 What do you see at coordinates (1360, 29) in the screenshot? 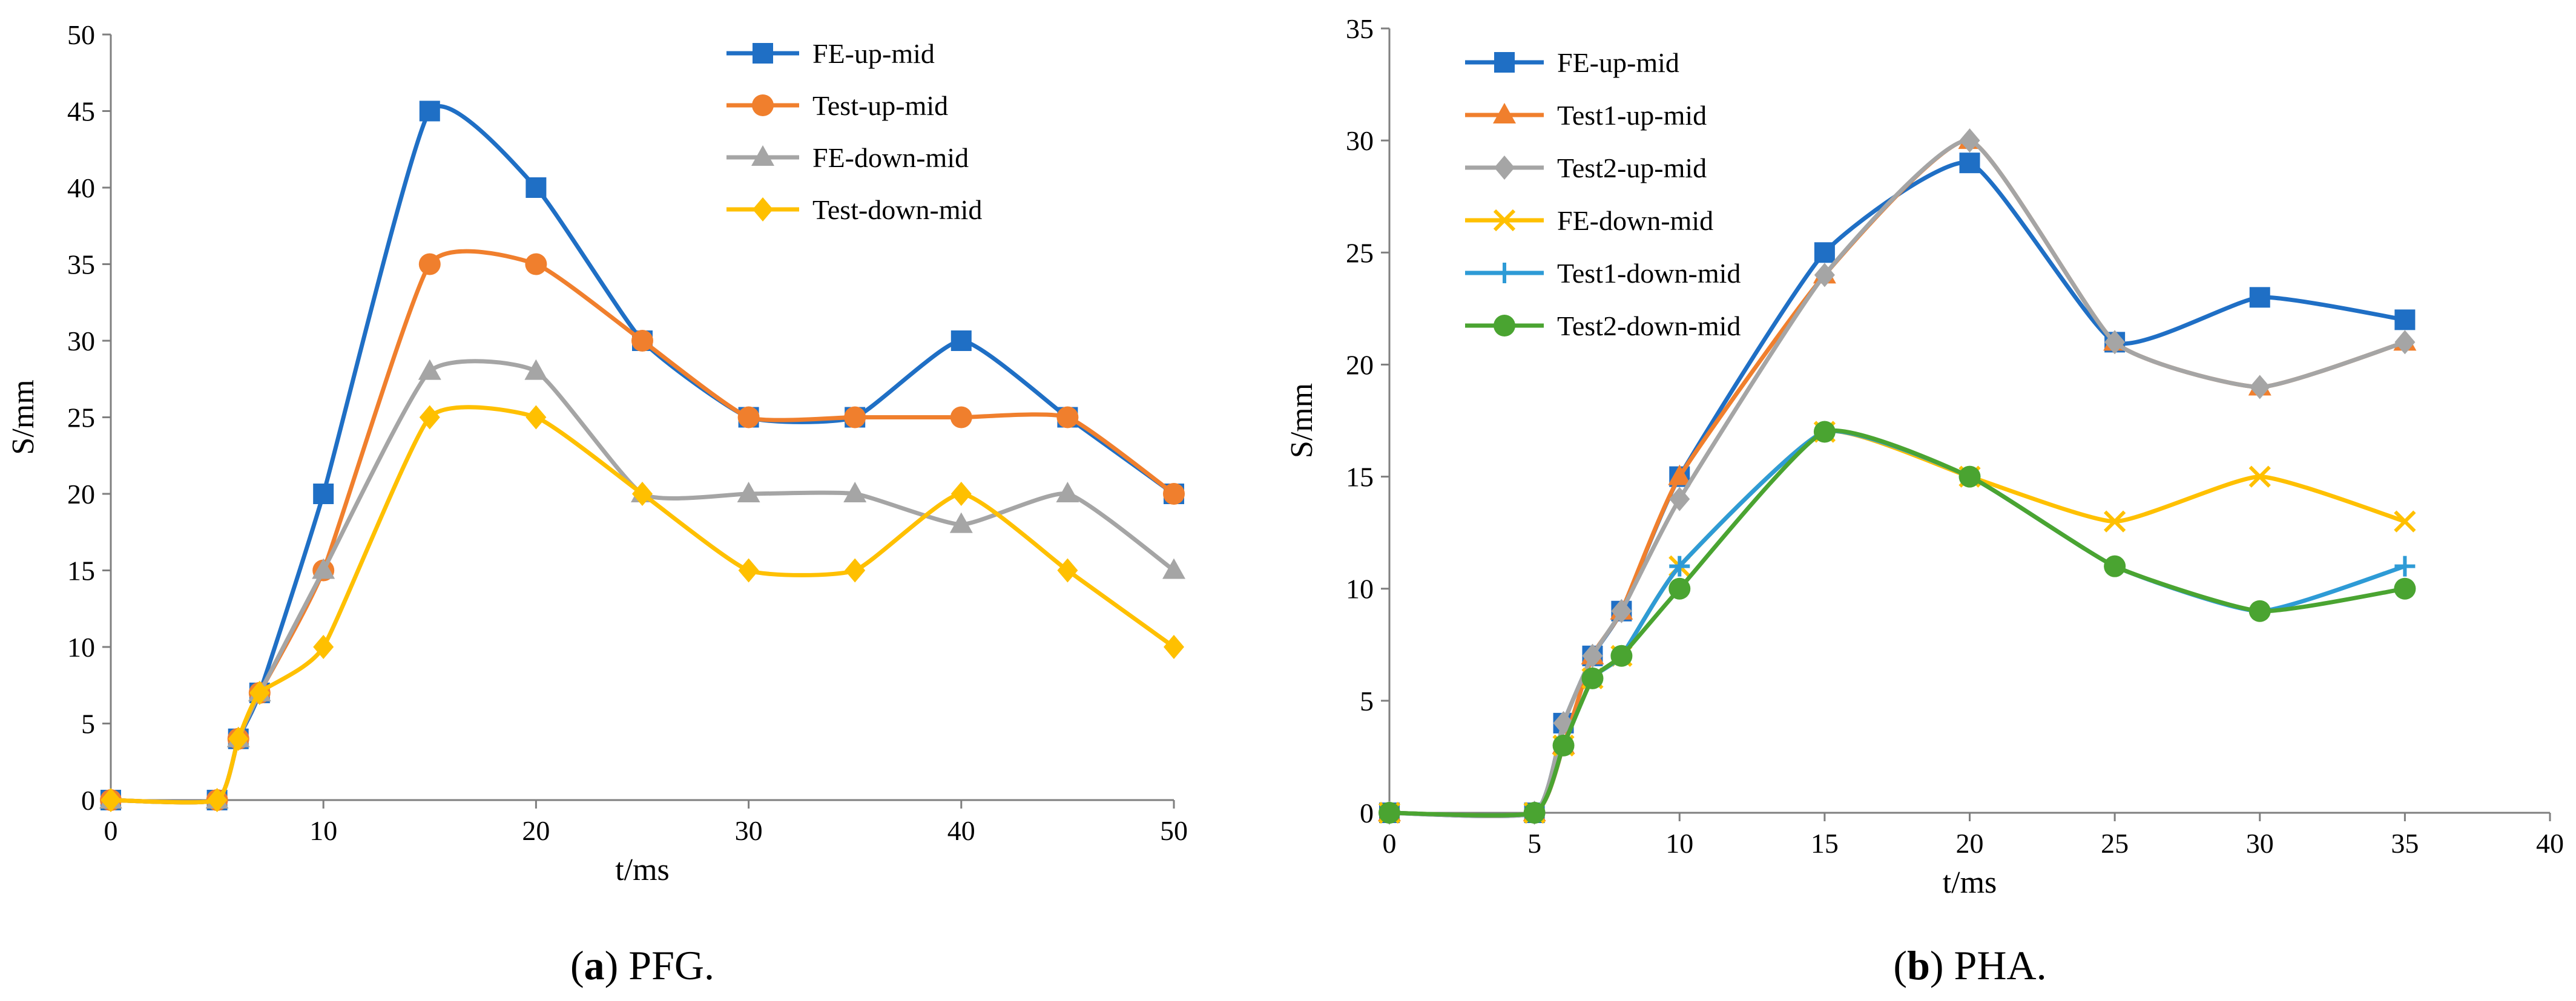
I see `y-tick-label: 35` at bounding box center [1360, 29].